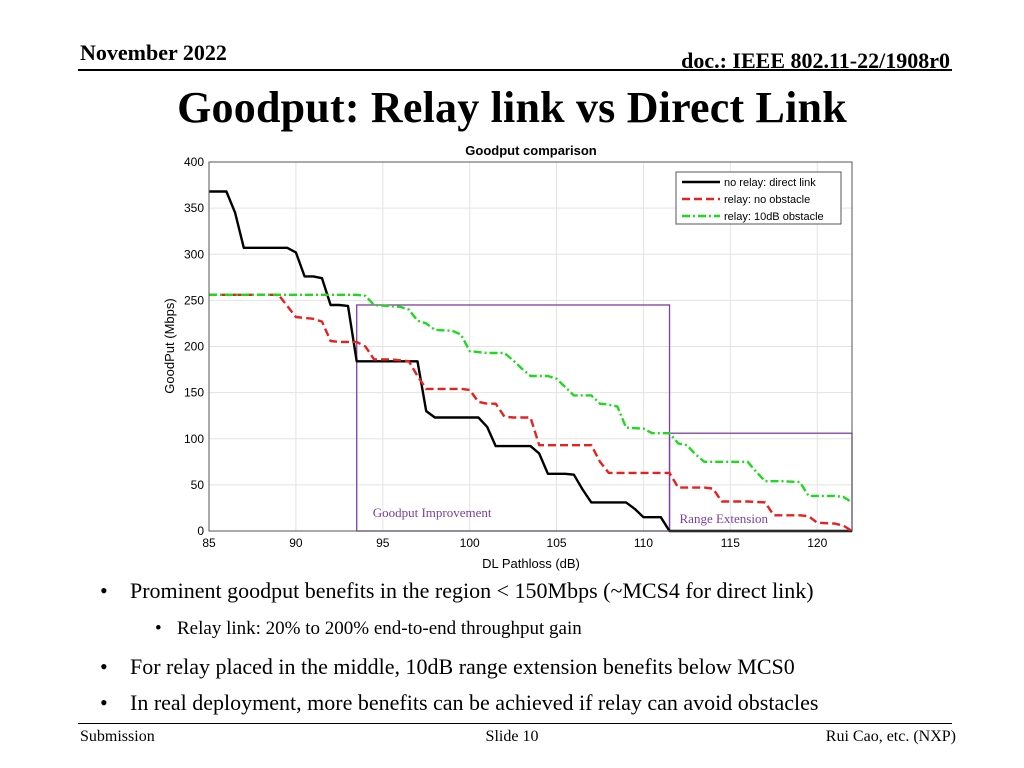 This screenshot has height=768, width=1024. Describe the element at coordinates (194, 439) in the screenshot. I see `y-tick-label: 100` at that location.